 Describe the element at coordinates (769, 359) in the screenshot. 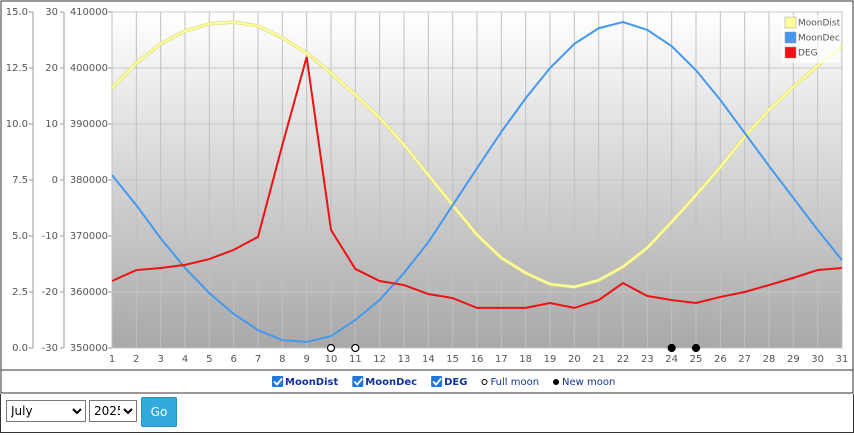

I see `x-tick-label: 28` at that location.